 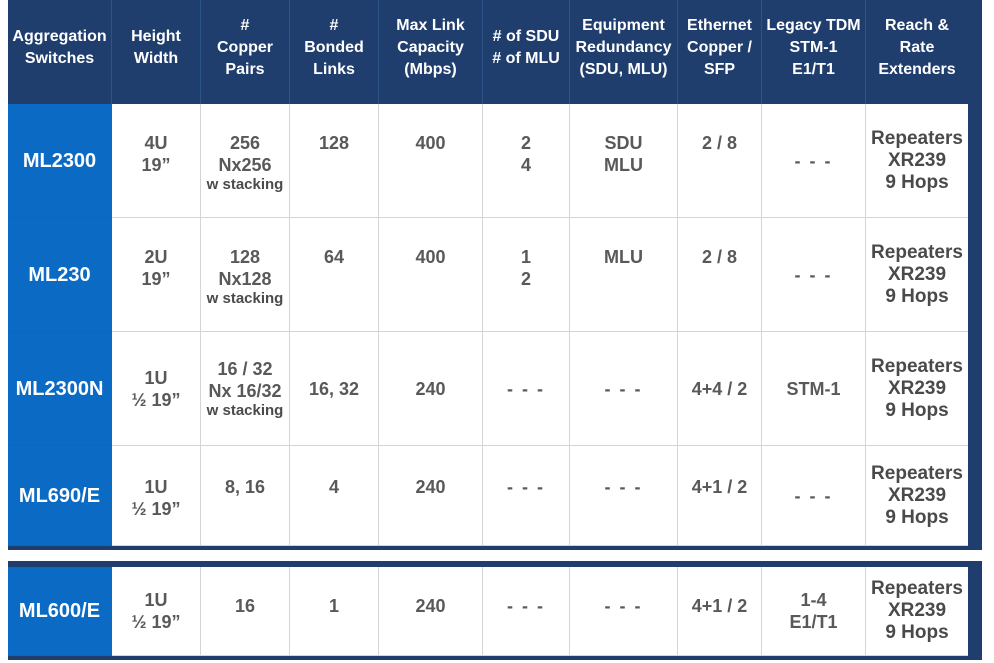 I want to click on header-legacy-tdm: Legacy TDM STM-1 E1/T1, so click(x=814, y=52).